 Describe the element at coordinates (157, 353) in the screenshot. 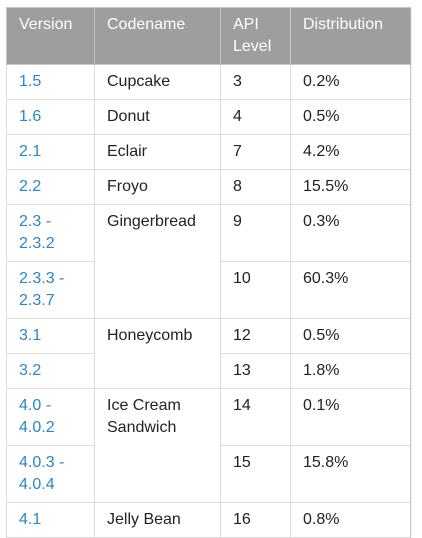

I see `codename-cell: Honeycomb` at that location.